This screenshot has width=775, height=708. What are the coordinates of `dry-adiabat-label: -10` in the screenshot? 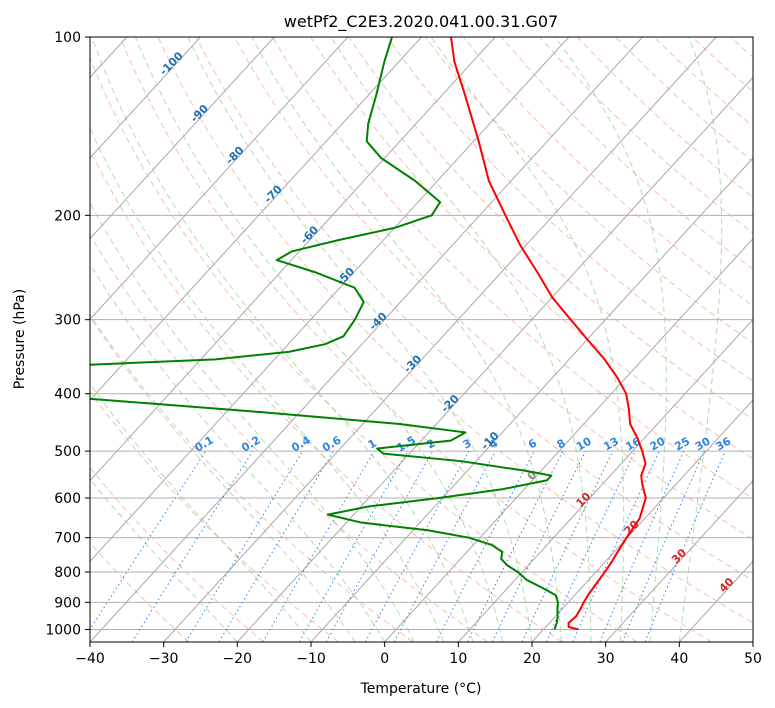 It's located at (489, 440).